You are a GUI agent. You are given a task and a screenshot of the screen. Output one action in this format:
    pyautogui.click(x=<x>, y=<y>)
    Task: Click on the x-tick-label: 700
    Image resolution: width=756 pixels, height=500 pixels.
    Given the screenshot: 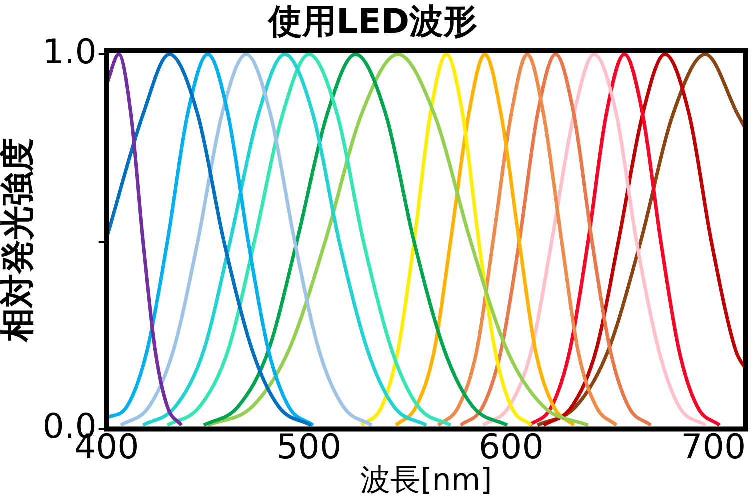 What is the action you would take?
    pyautogui.click(x=713, y=447)
    